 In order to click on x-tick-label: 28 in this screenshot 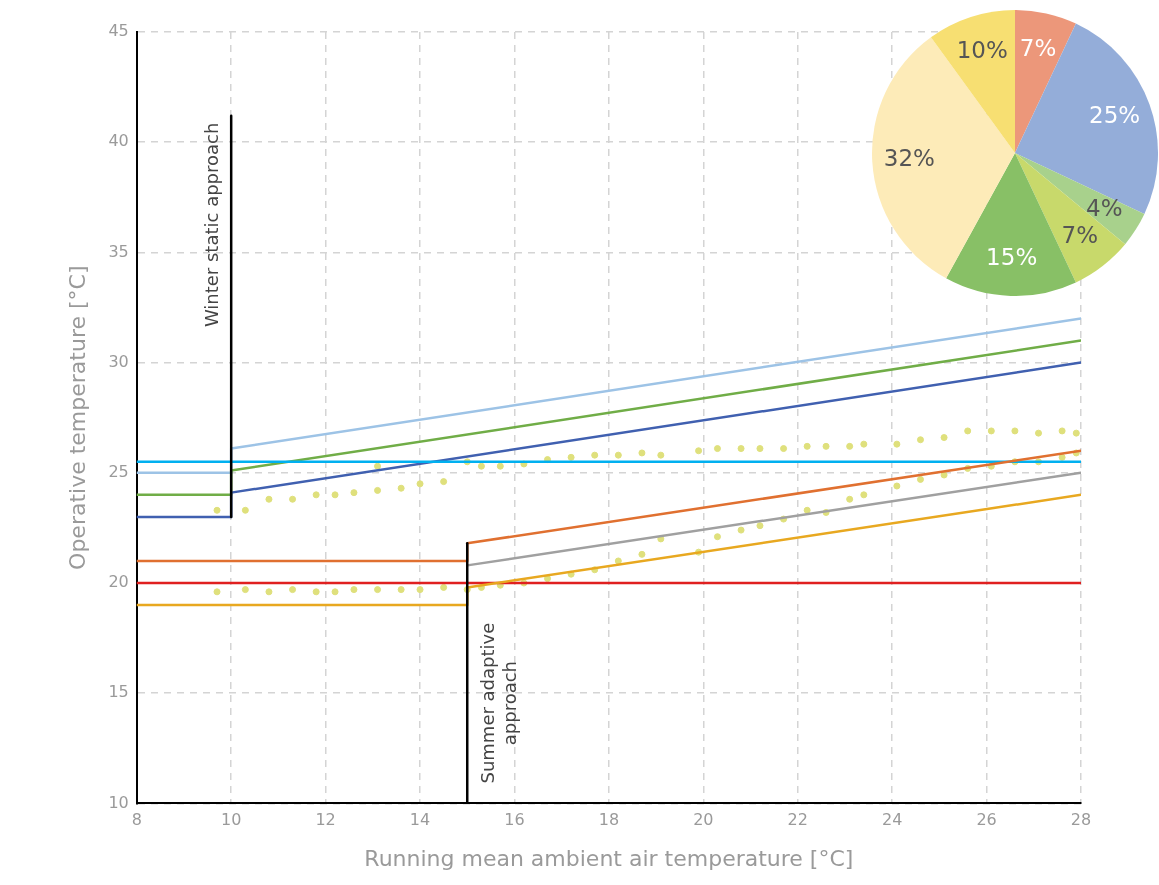, I will do `click(1081, 820)`.